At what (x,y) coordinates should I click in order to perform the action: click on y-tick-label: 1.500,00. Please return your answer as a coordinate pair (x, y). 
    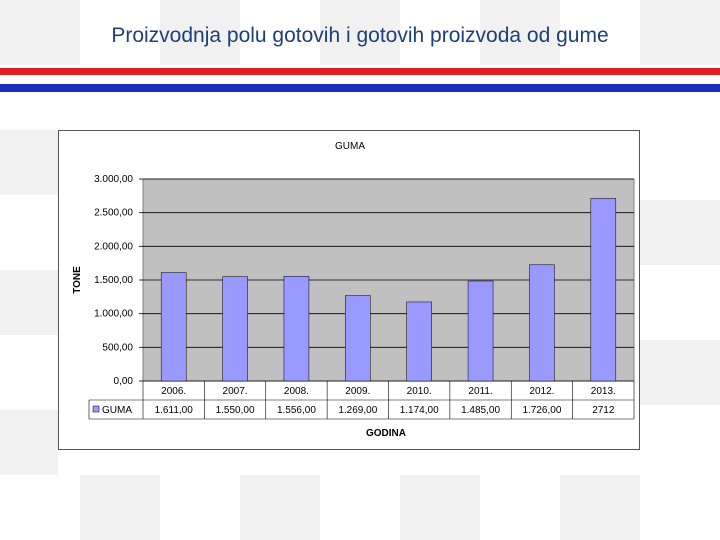
    Looking at the image, I should click on (113, 280).